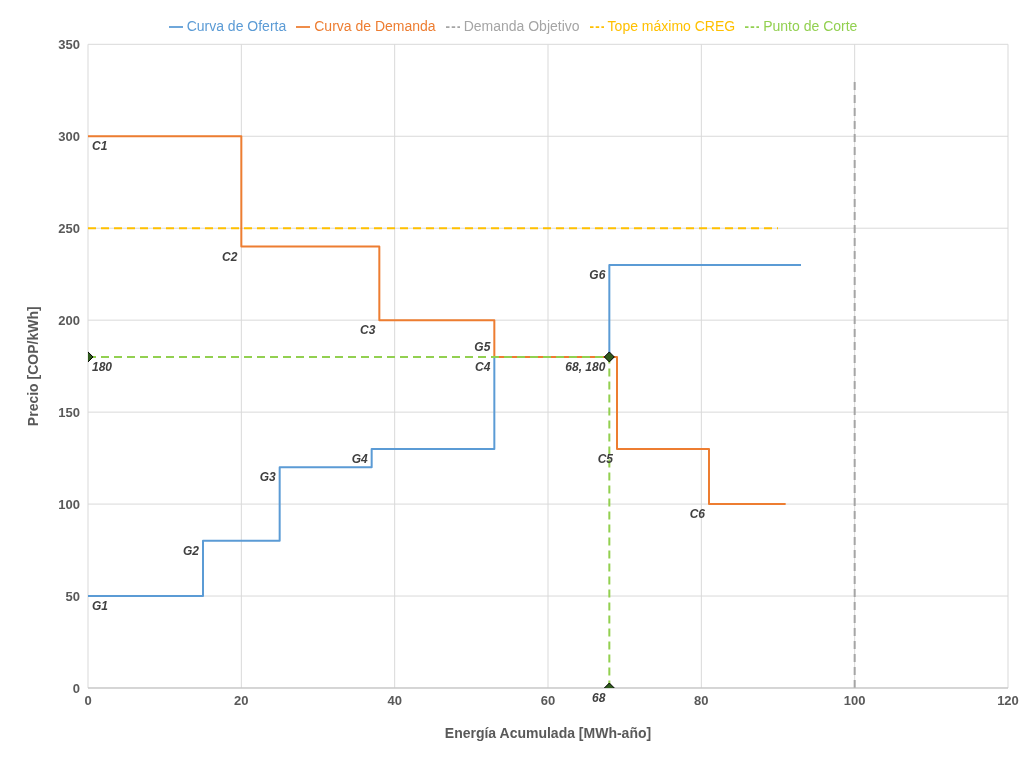  Describe the element at coordinates (72, 596) in the screenshot. I see `y-tick-label: 50` at that location.